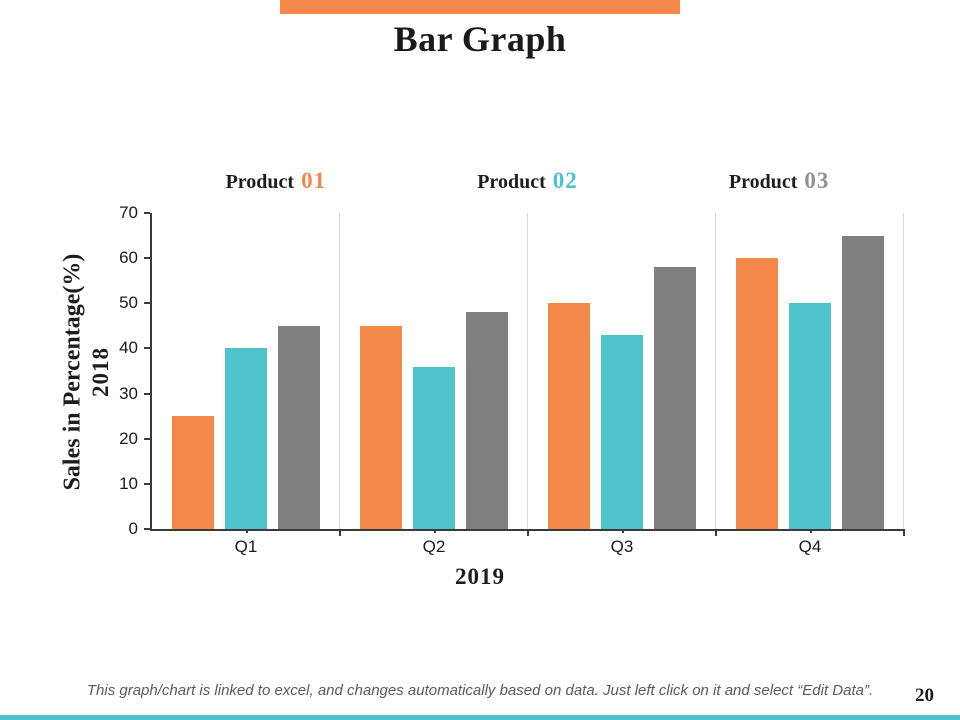 The image size is (960, 720). I want to click on legend-item-product-01: Product 01, so click(276, 181).